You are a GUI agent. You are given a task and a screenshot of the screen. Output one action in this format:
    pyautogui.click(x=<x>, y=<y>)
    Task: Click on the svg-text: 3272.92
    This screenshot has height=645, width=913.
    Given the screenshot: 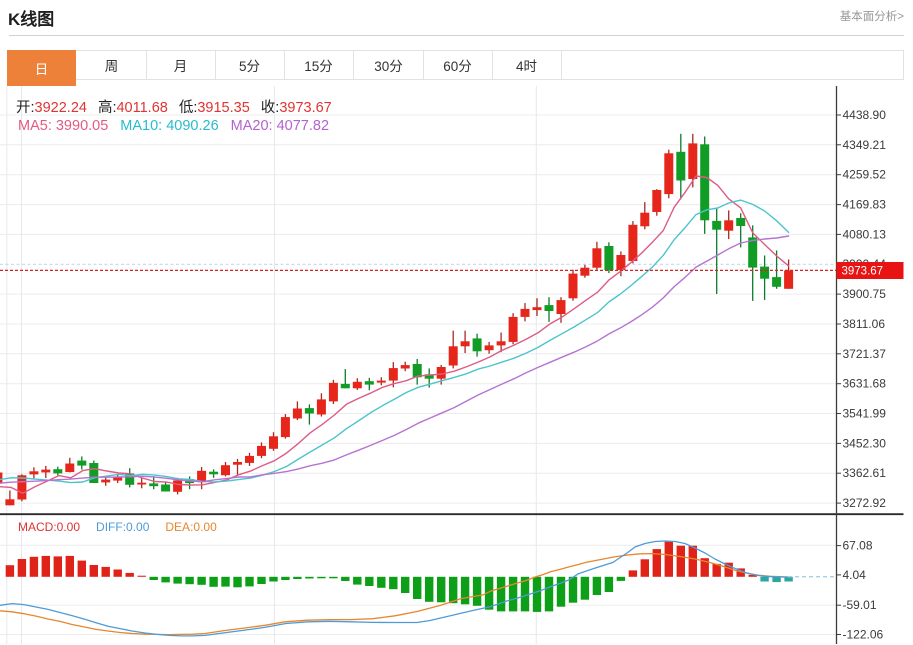 What is the action you would take?
    pyautogui.click(x=865, y=503)
    